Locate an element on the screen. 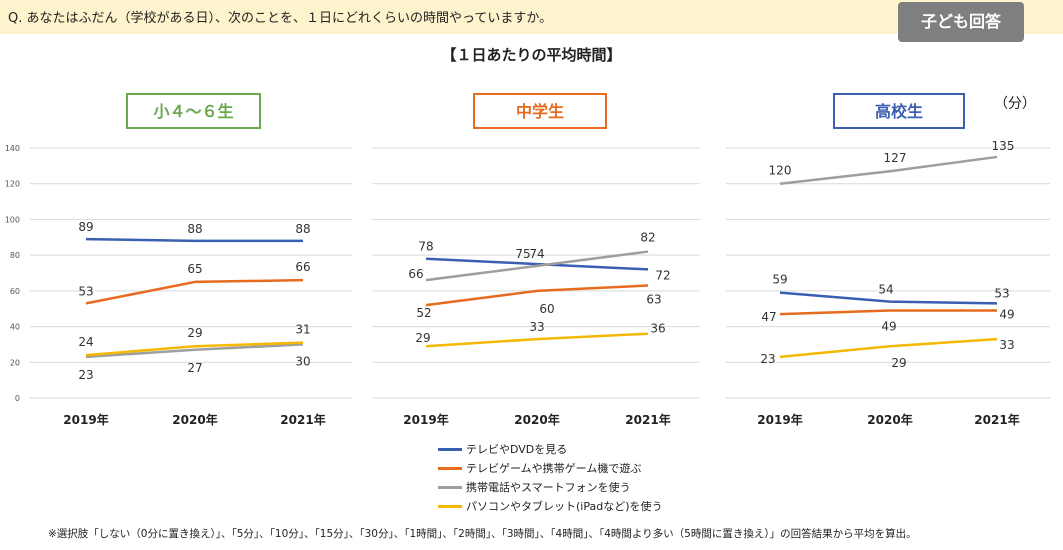 The image size is (1063, 550). data-label-game: 52 is located at coordinates (423, 313).